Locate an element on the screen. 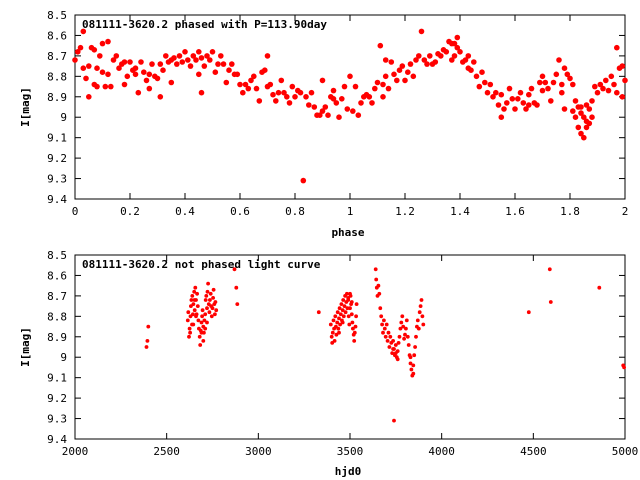  phased-y-tick-label: 8.9 is located at coordinates (57, 97).